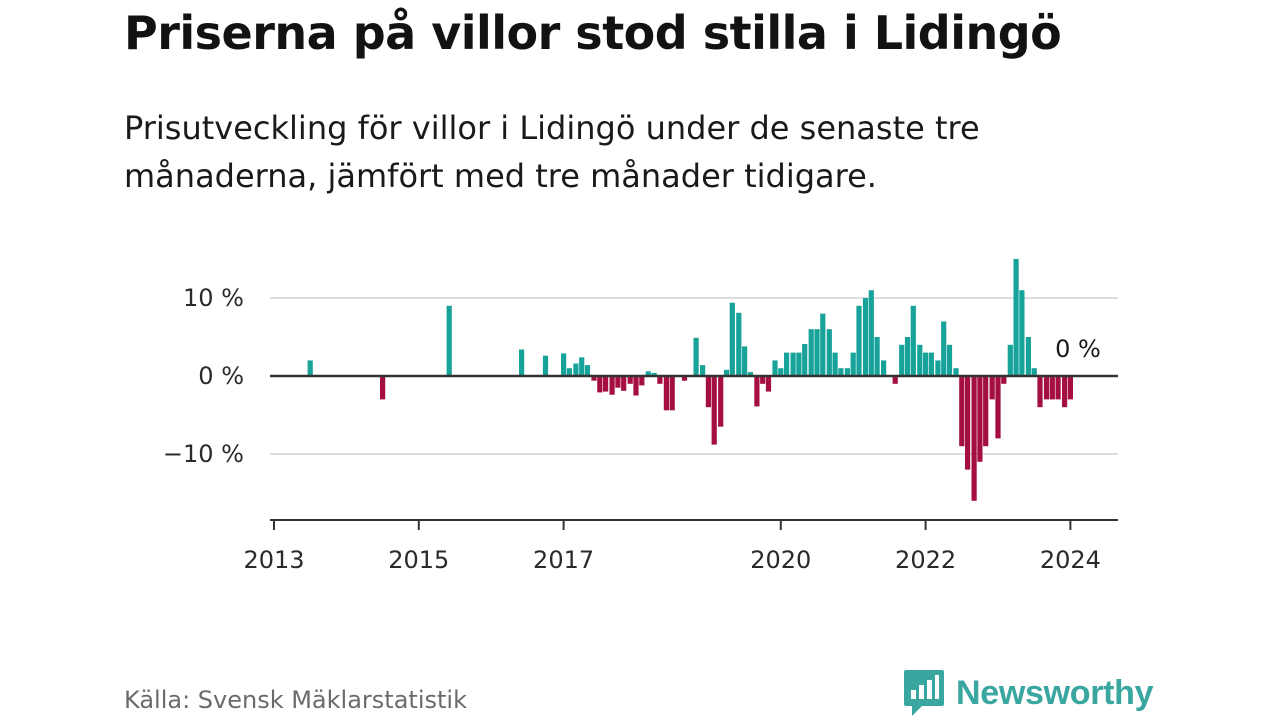 The image size is (1280, 720). Describe the element at coordinates (563, 560) in the screenshot. I see `x-tick-label: 2017` at that location.